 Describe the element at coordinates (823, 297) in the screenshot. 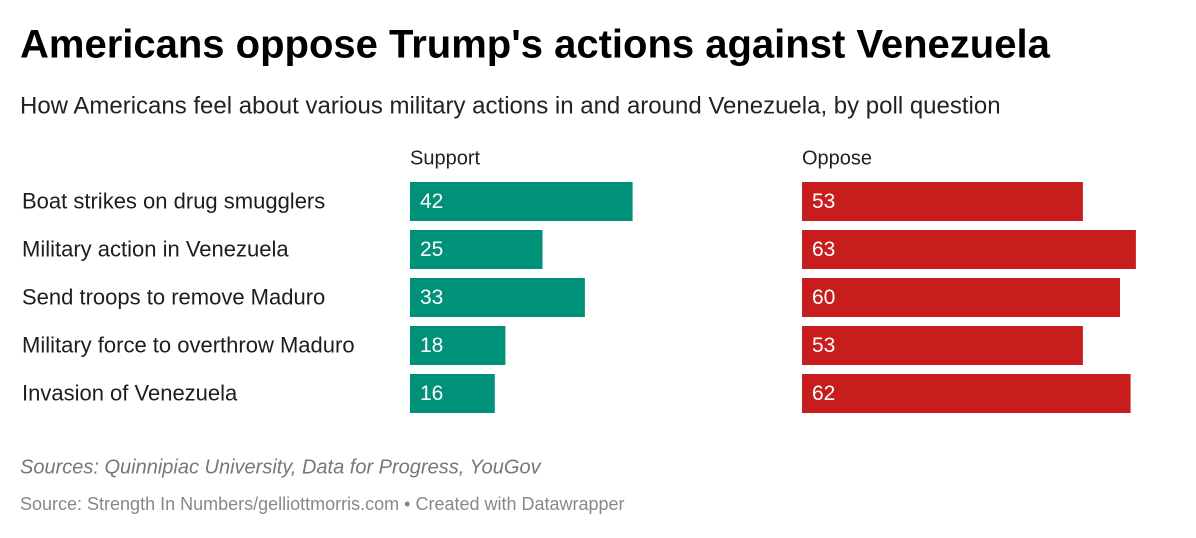

I see `value-label: 60` at that location.